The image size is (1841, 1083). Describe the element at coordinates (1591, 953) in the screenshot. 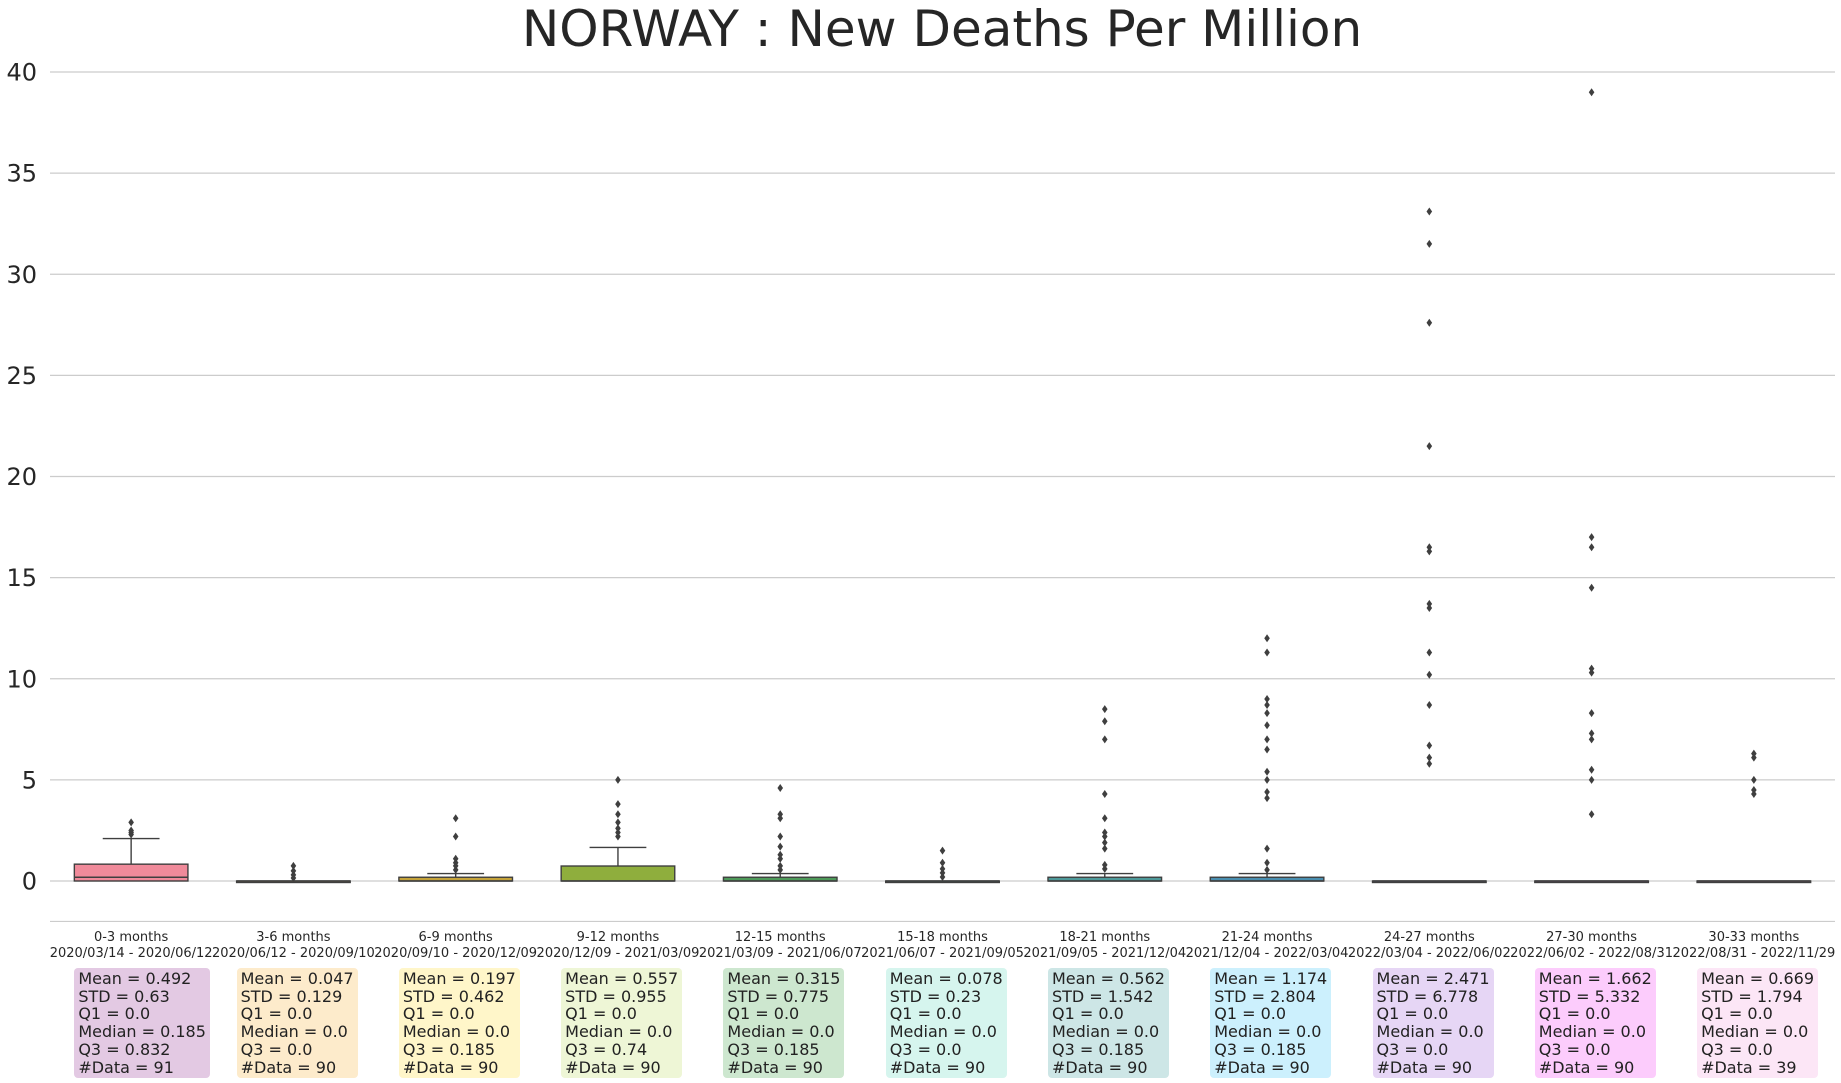

I see `x-tick-dates: 2022/06/02 - 2022/08/31` at that location.